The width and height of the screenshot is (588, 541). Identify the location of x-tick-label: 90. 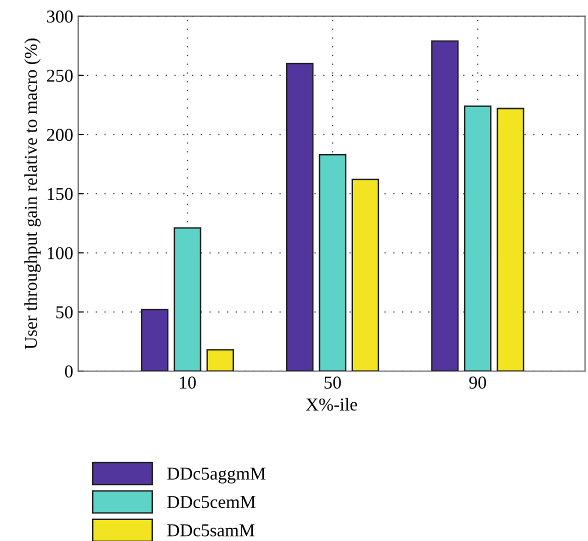
(477, 382).